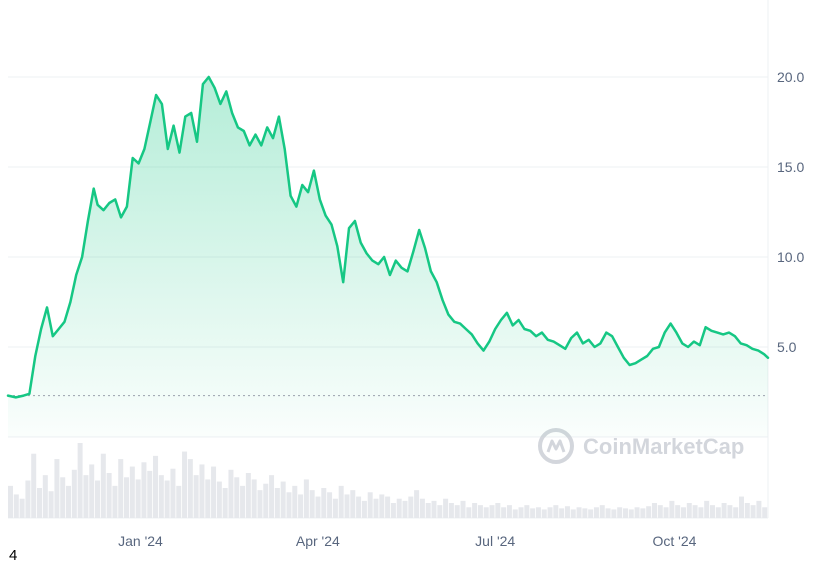 The image size is (821, 564). What do you see at coordinates (13, 555) in the screenshot?
I see `footnote-text: 4` at bounding box center [13, 555].